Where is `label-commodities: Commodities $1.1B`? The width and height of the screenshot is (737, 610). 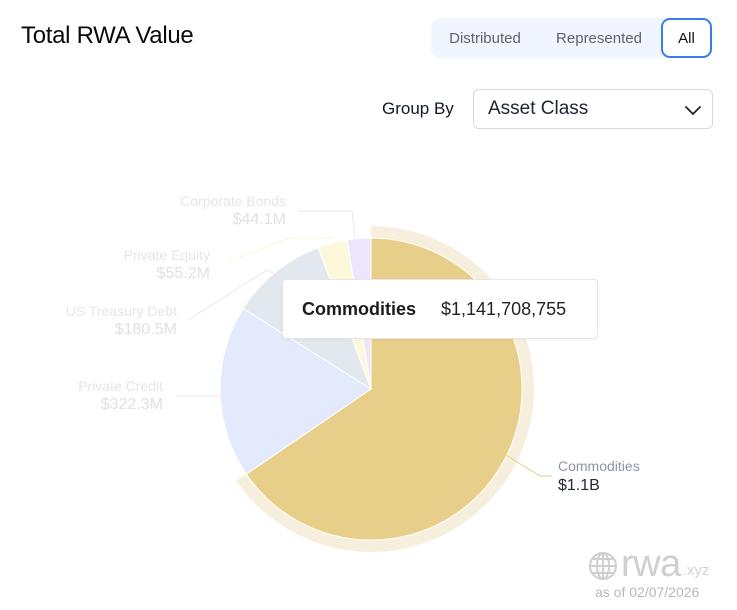
label-commodities: Commodities $1.1B is located at coordinates (599, 477).